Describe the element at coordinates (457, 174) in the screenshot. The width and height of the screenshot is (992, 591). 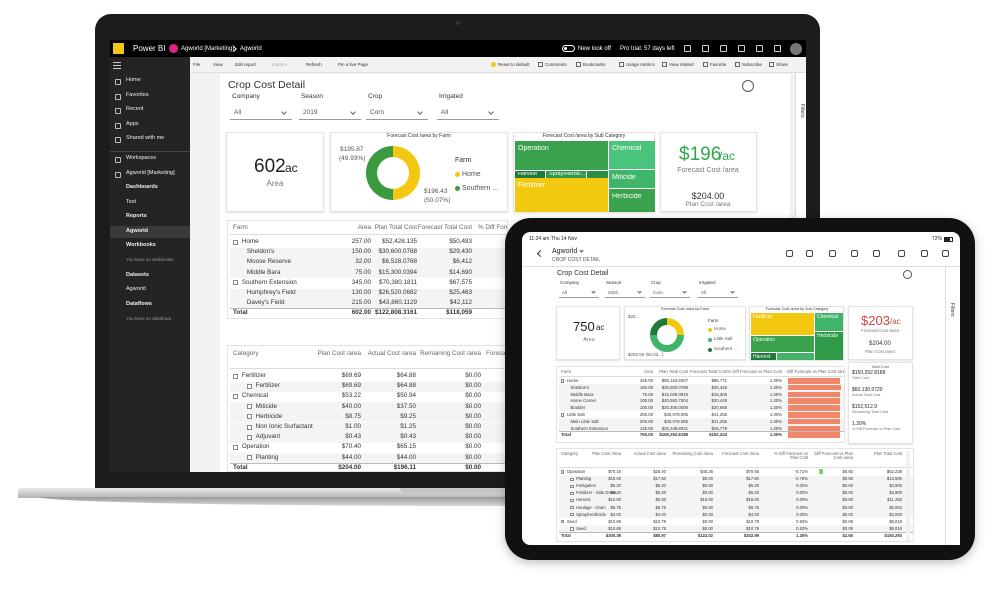
I see `legend-marker` at that location.